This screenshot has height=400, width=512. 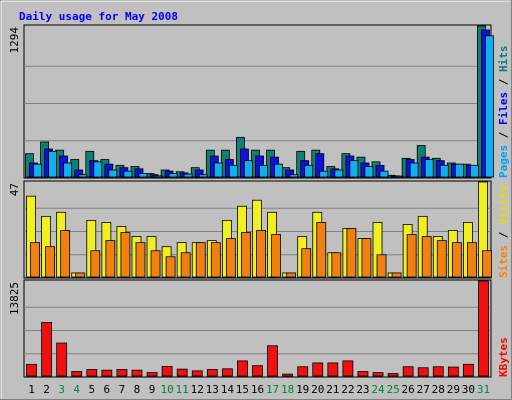 What do you see at coordinates (503, 205) in the screenshot?
I see `legend-label: Visits` at bounding box center [503, 205].